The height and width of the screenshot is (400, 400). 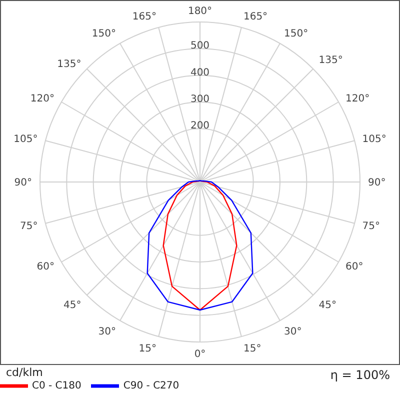 What do you see at coordinates (200, 99) in the screenshot?
I see `y-tick-label: 300` at bounding box center [200, 99].